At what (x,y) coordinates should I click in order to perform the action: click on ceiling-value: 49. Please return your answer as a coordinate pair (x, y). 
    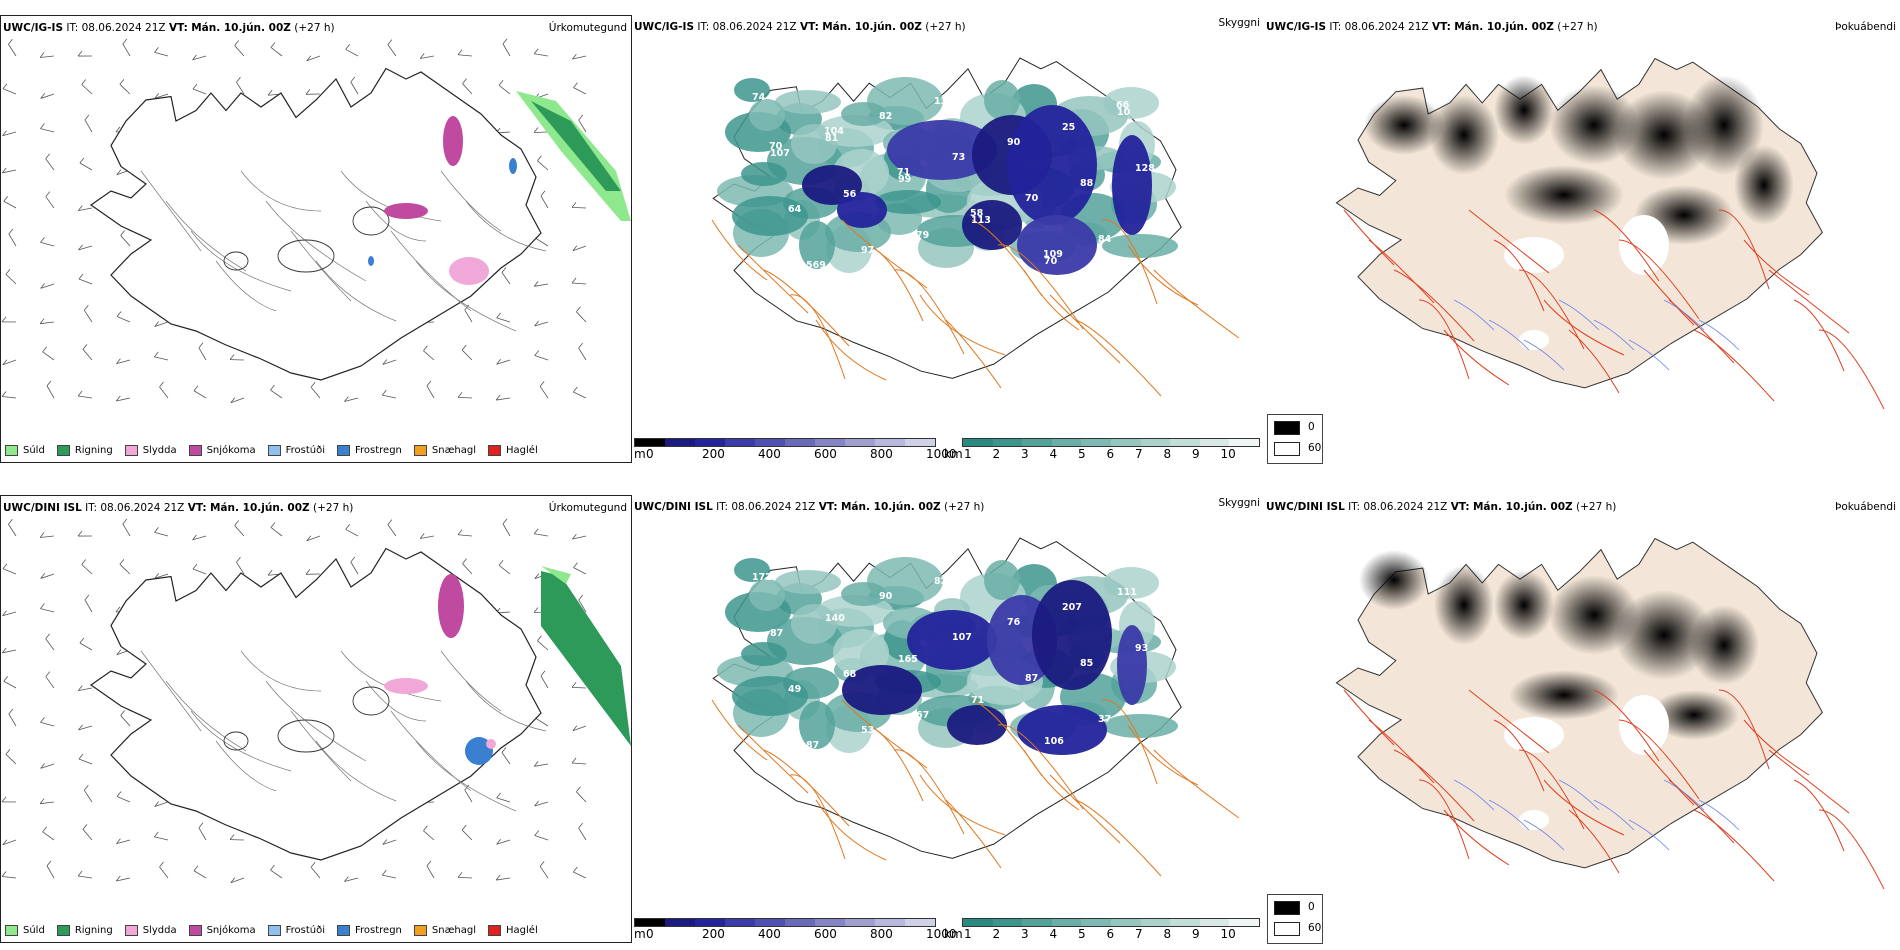
    Looking at the image, I should click on (1159, 224).